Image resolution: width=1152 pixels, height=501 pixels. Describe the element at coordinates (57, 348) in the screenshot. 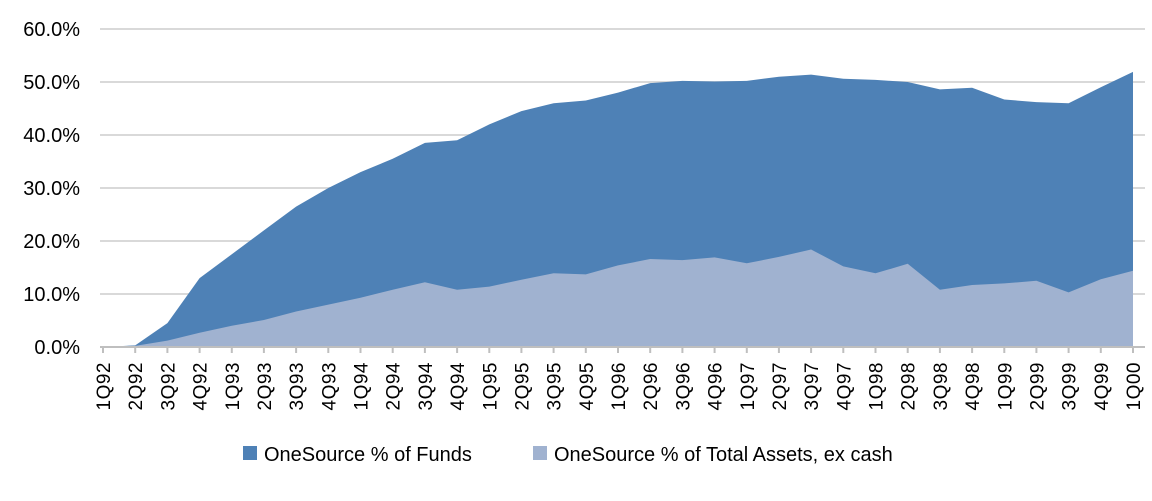

I see `y-axis-tick-label: 0.0%` at that location.